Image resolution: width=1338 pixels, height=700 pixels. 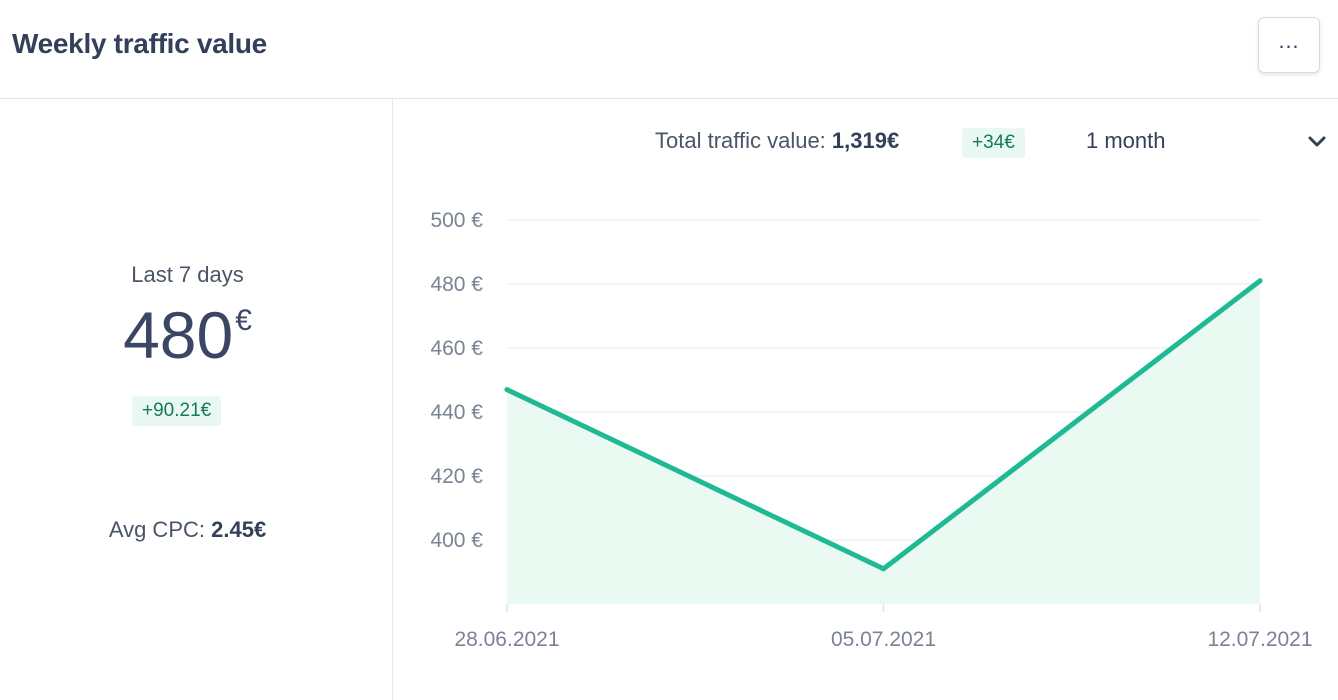 What do you see at coordinates (456, 220) in the screenshot?
I see `y-tick-label: 500 €` at bounding box center [456, 220].